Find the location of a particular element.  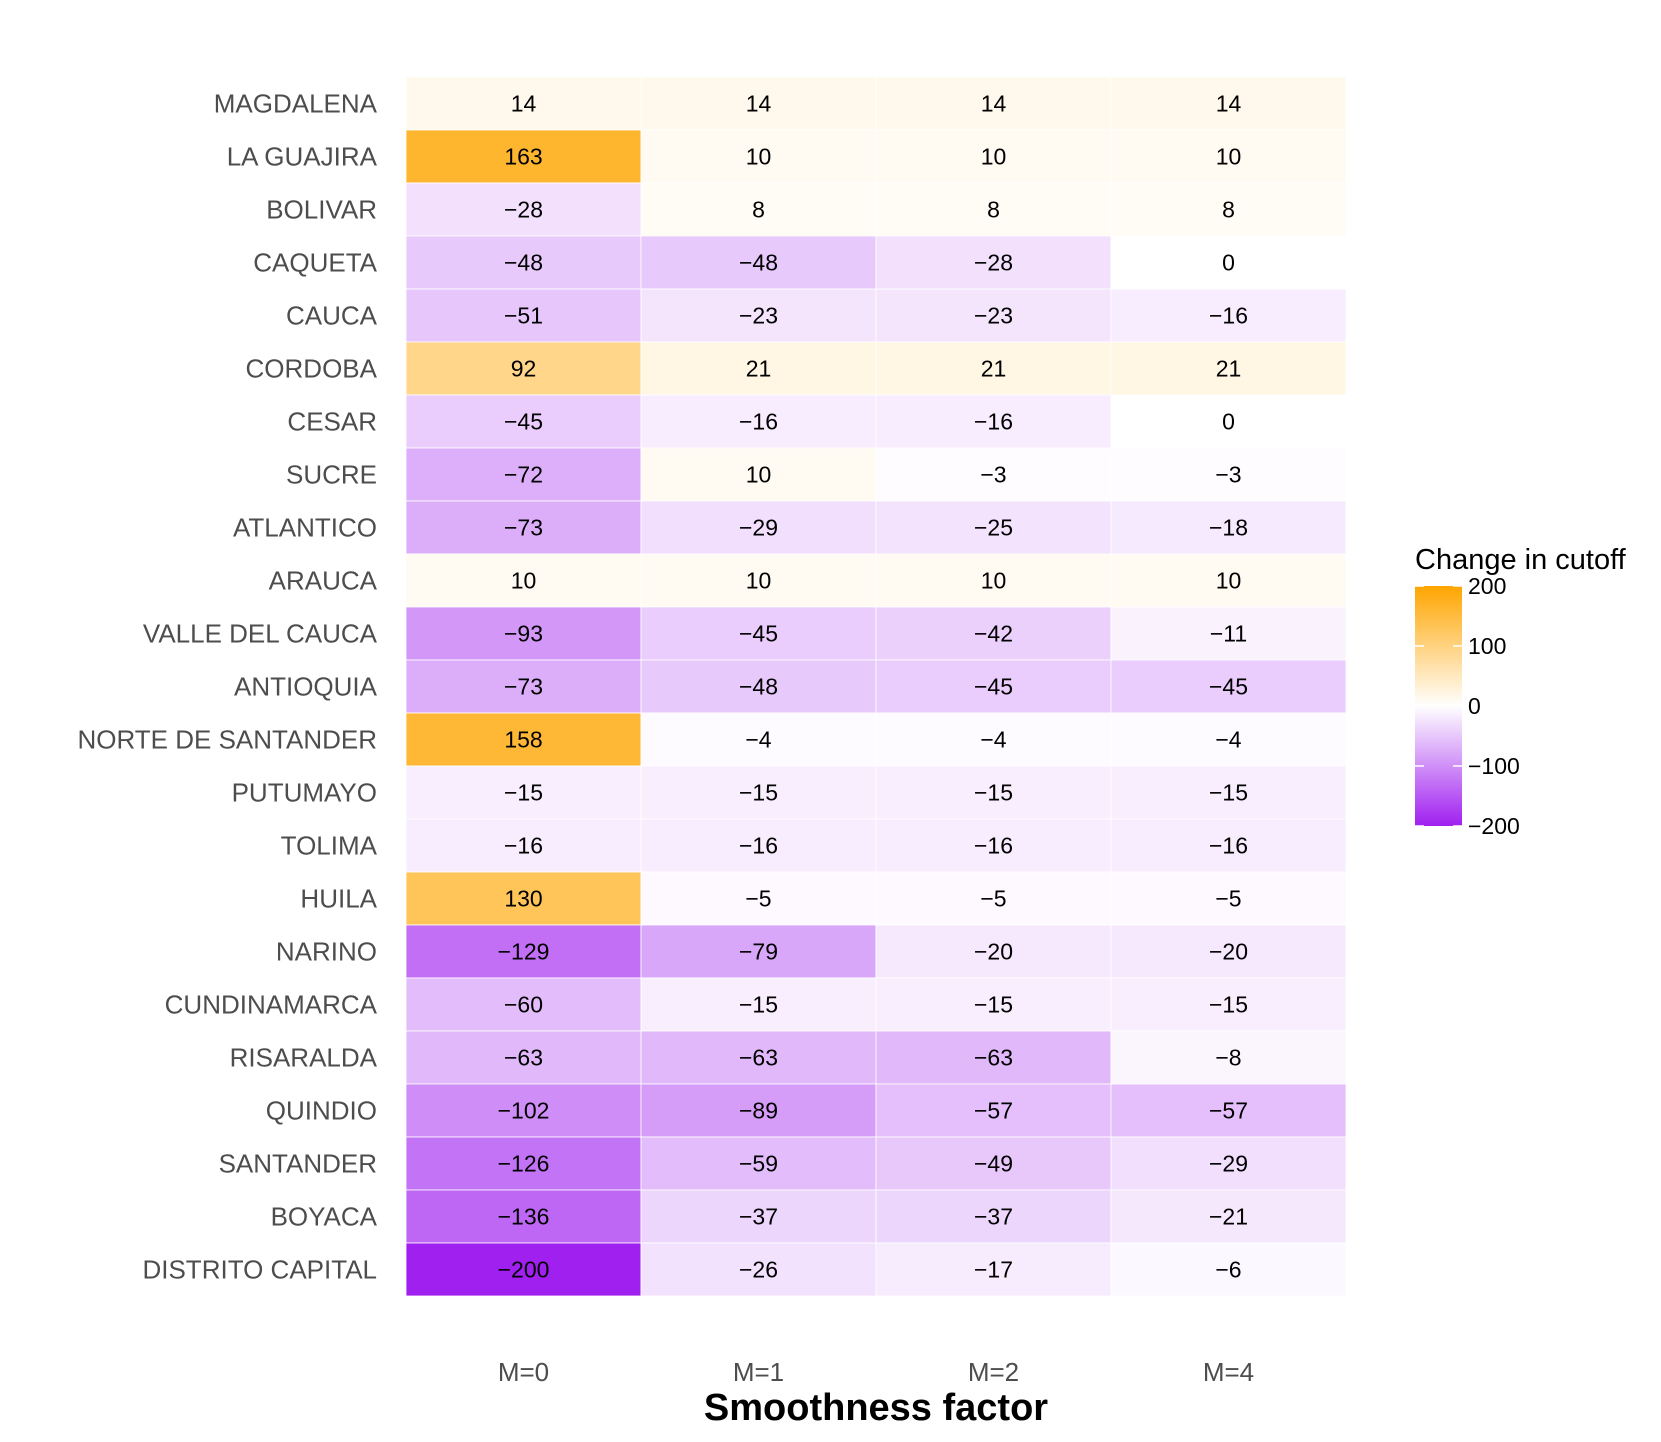

column-label: M=1 is located at coordinates (758, 1372).